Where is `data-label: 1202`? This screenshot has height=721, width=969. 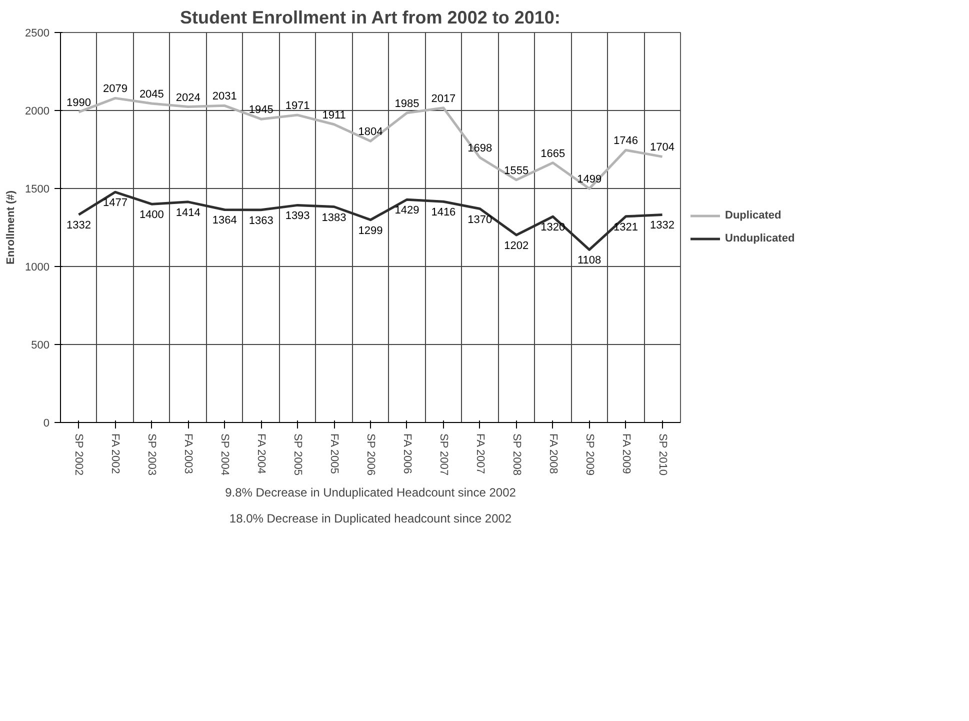
data-label: 1202 is located at coordinates (516, 246).